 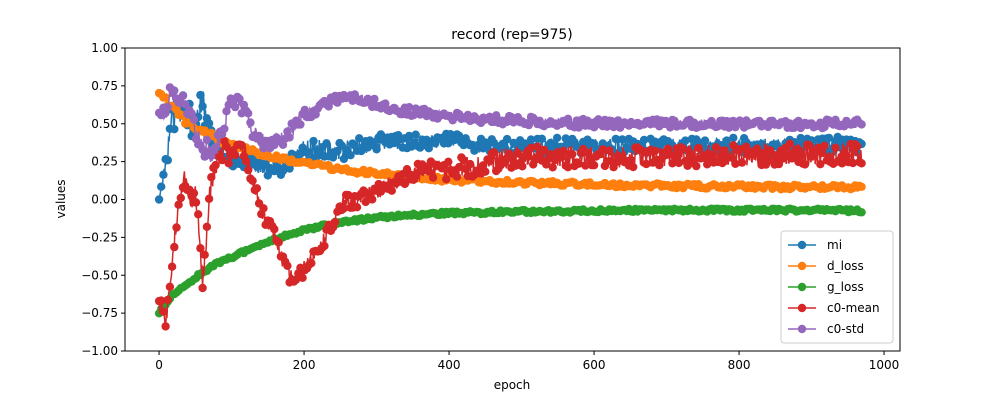 I want to click on legend-item-g_loss: g_loss, so click(x=826, y=287).